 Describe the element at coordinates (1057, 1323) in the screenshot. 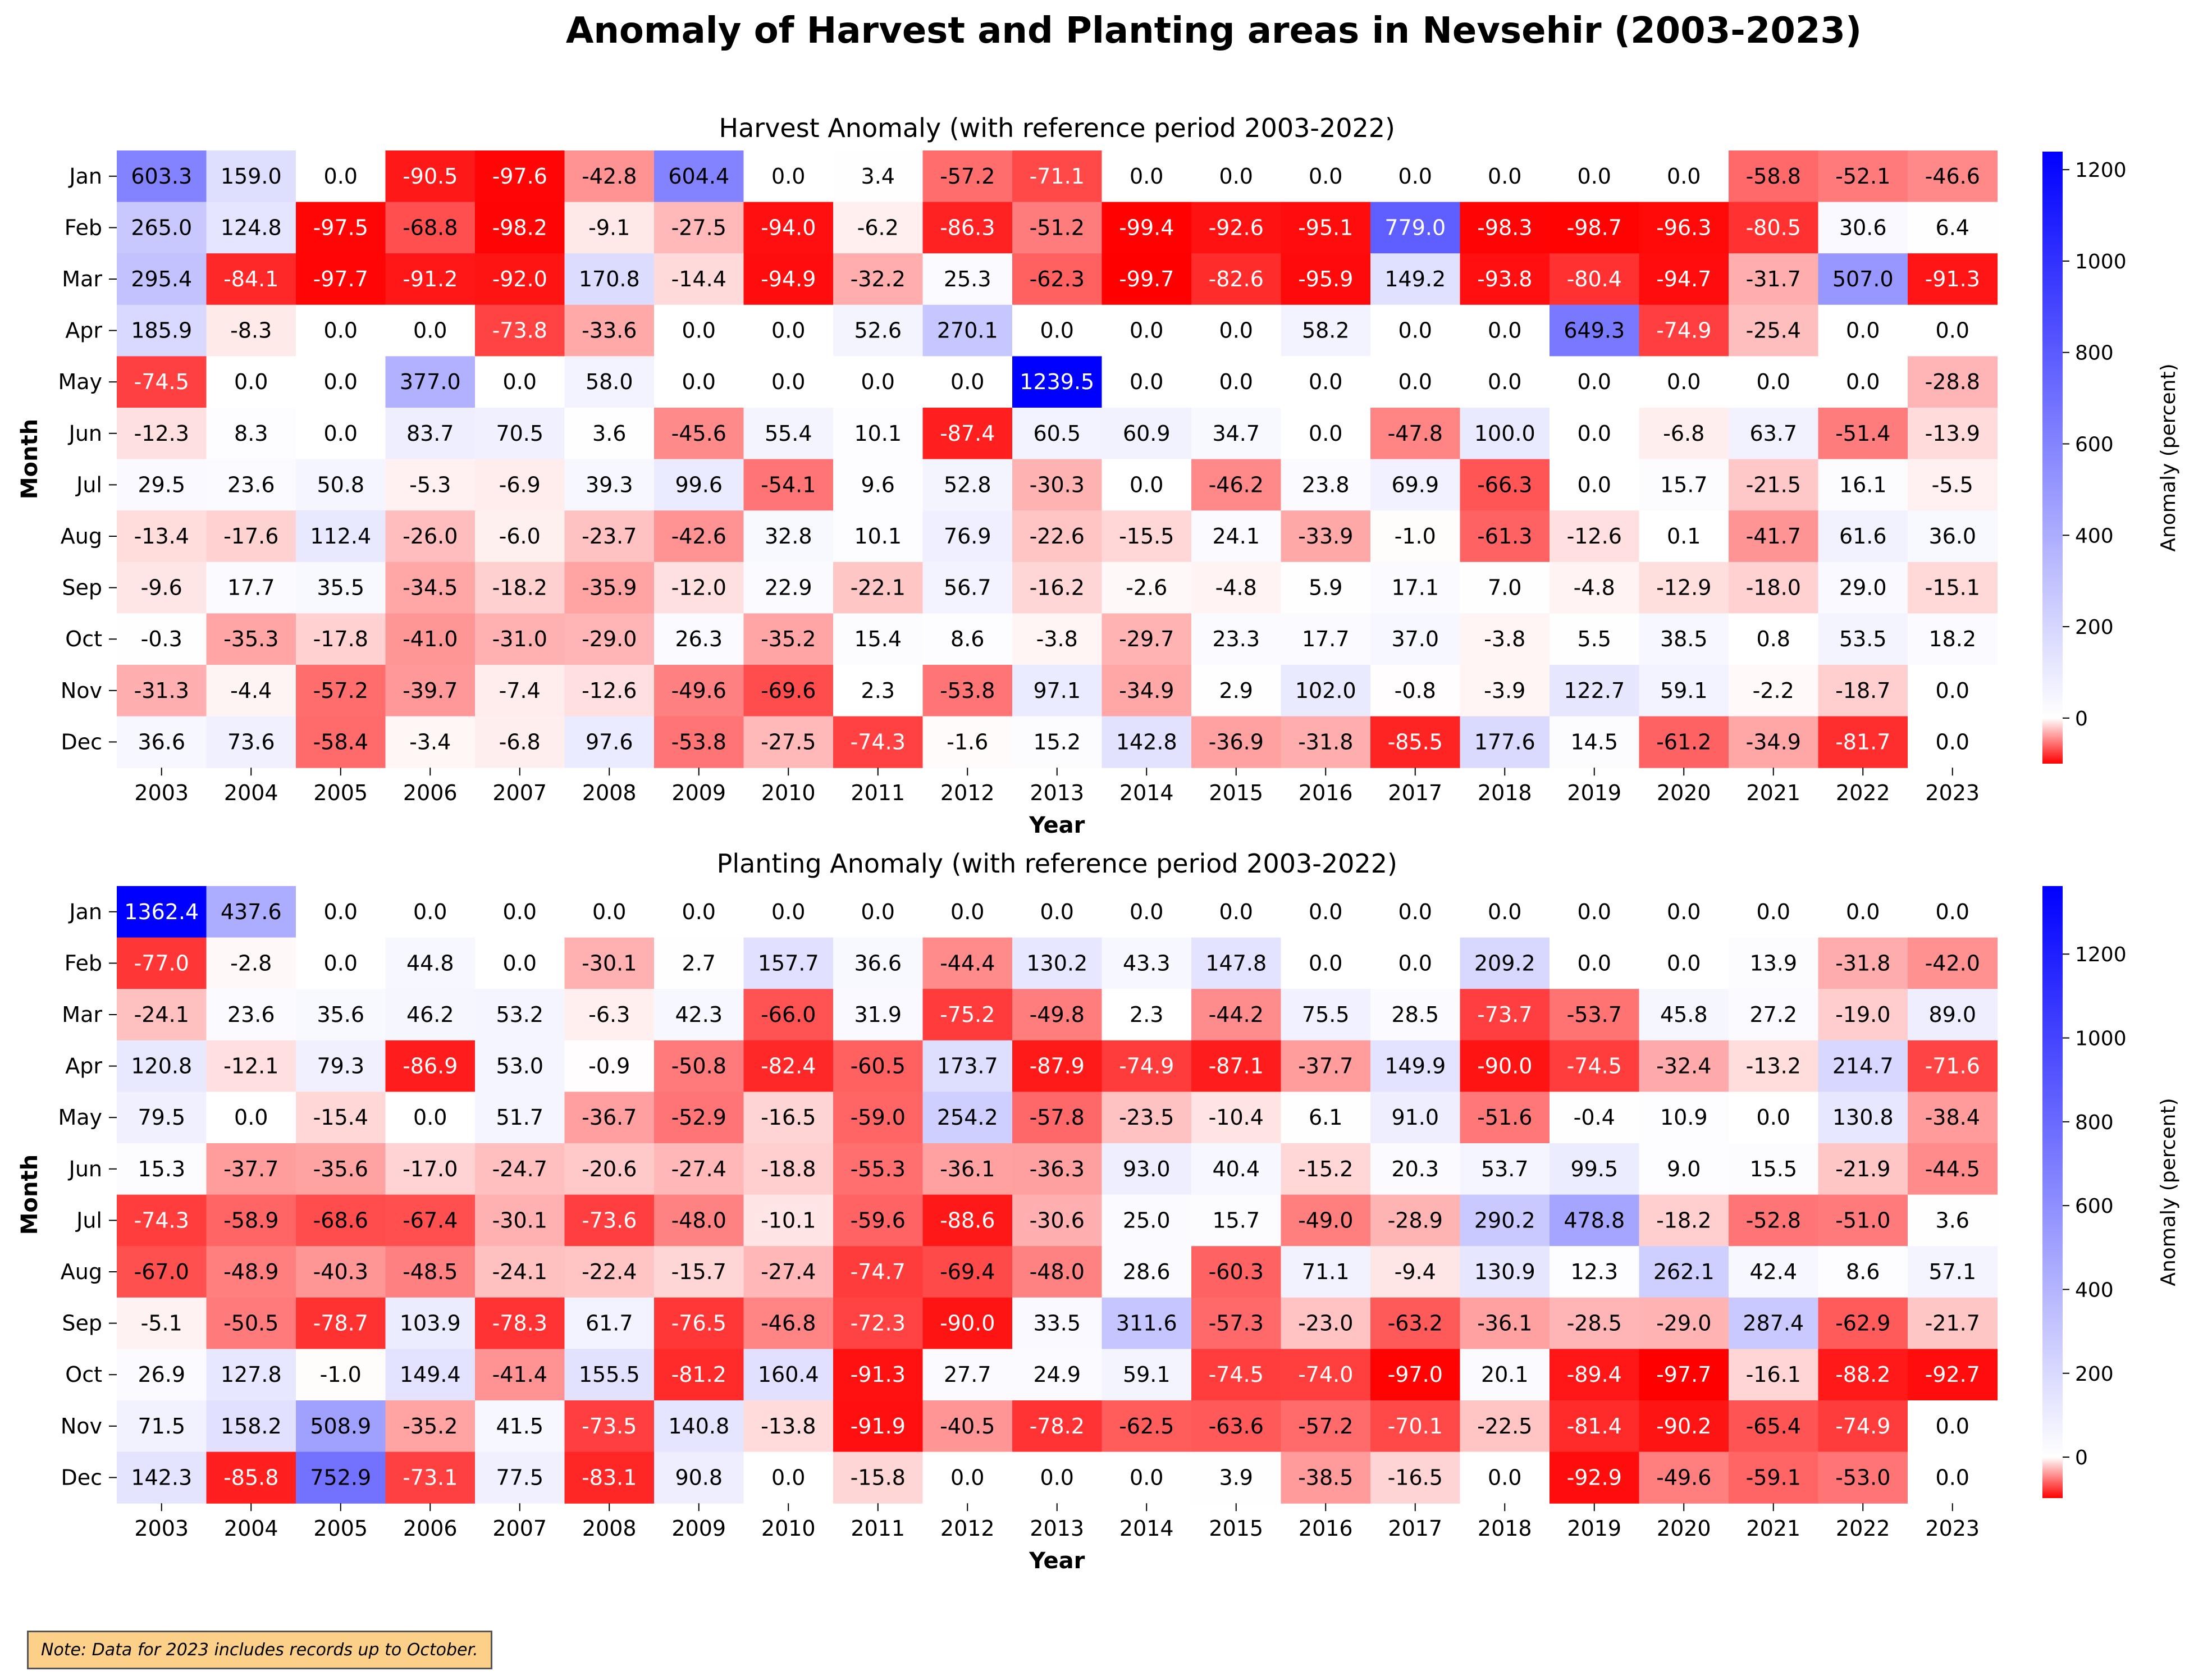

I see `cell-label: 33.5` at that location.